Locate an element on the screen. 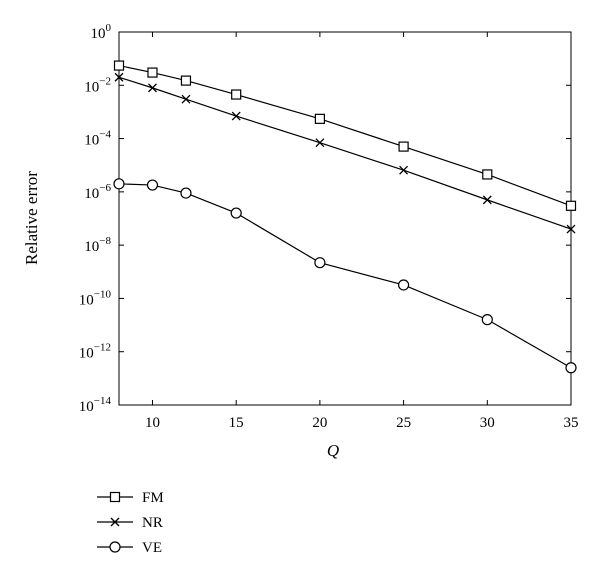 The image size is (600, 578). legend-marker-ve is located at coordinates (115, 547).